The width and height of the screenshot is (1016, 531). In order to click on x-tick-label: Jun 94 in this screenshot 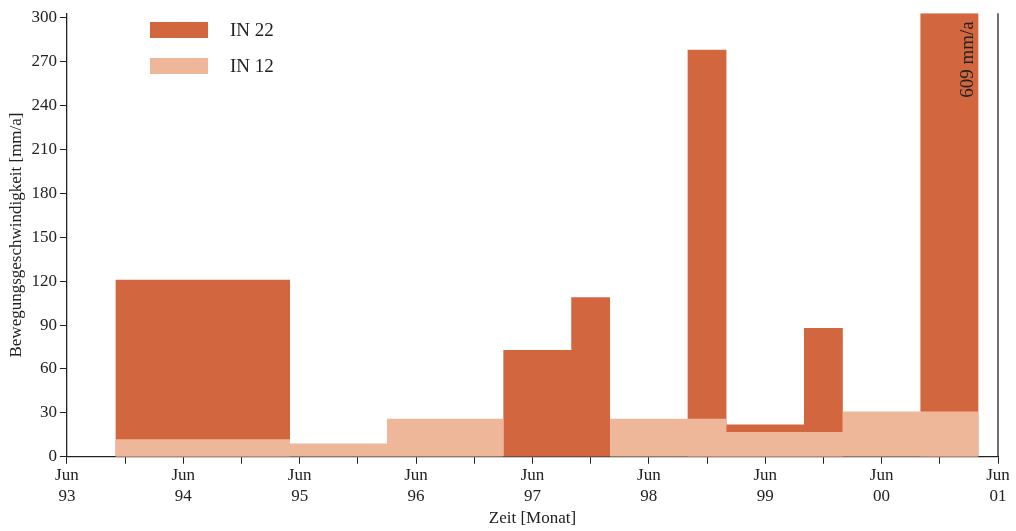, I will do `click(183, 485)`.